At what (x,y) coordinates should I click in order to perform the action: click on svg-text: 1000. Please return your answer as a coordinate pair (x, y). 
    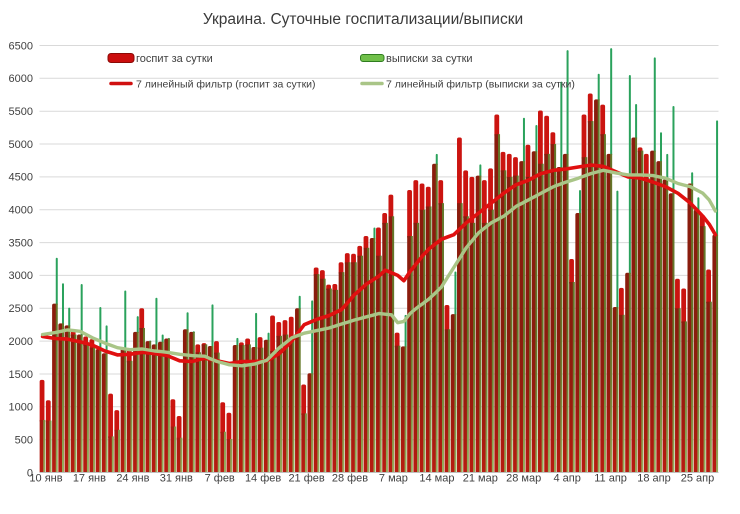
    Looking at the image, I should click on (21, 408).